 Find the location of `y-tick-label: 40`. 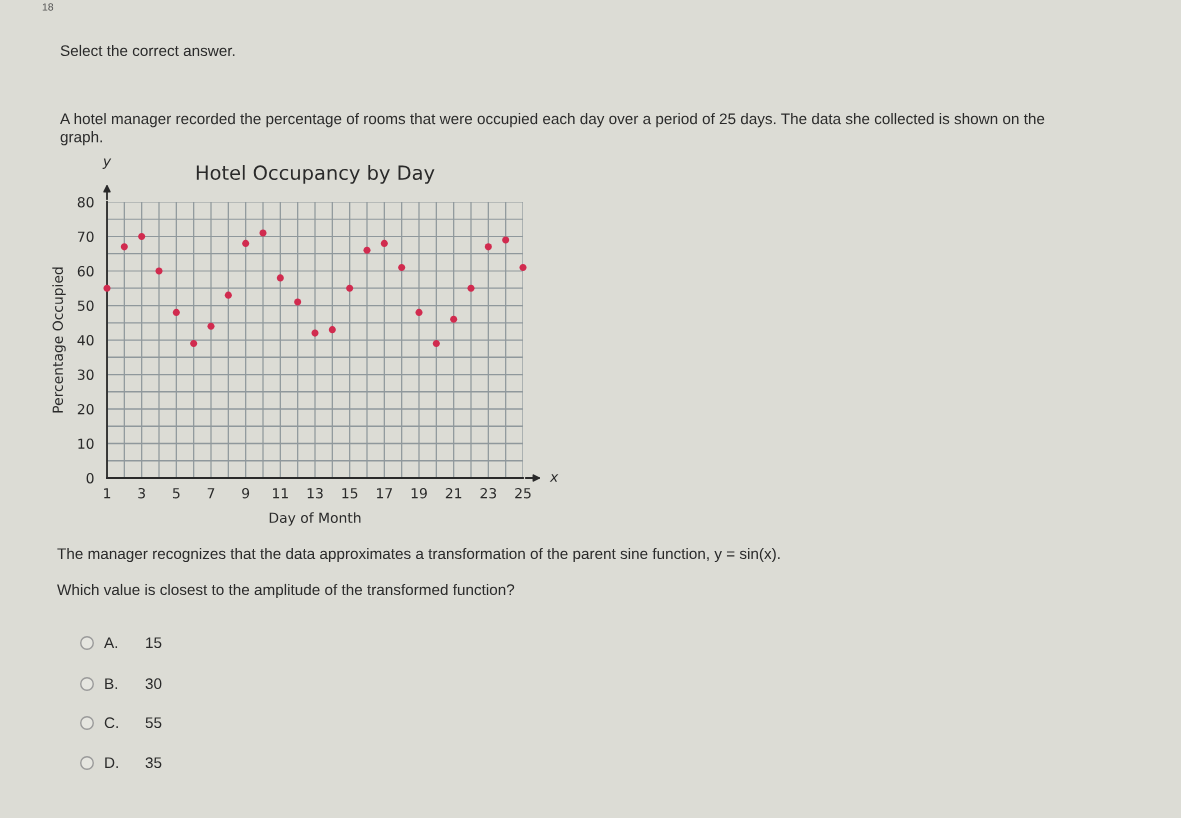

y-tick-label: 40 is located at coordinates (85, 340).